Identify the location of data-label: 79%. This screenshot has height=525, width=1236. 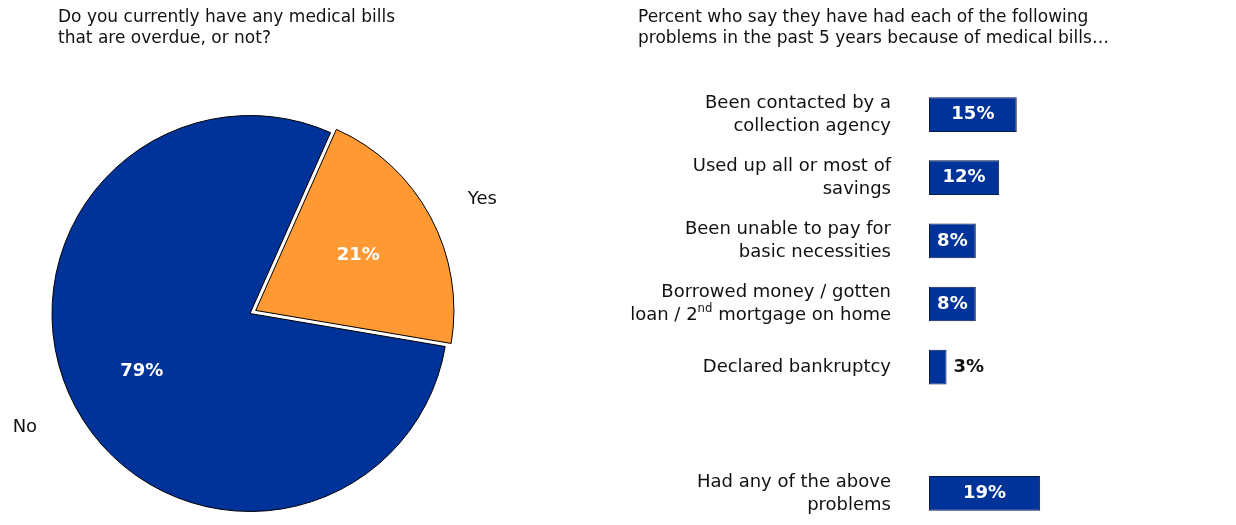
(142, 370).